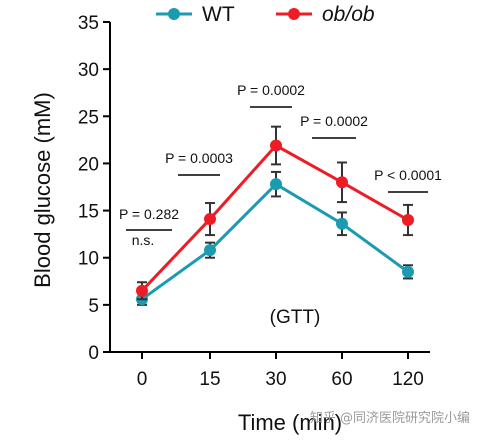  Describe the element at coordinates (88, 23) in the screenshot. I see `y-tick-label: 35` at that location.